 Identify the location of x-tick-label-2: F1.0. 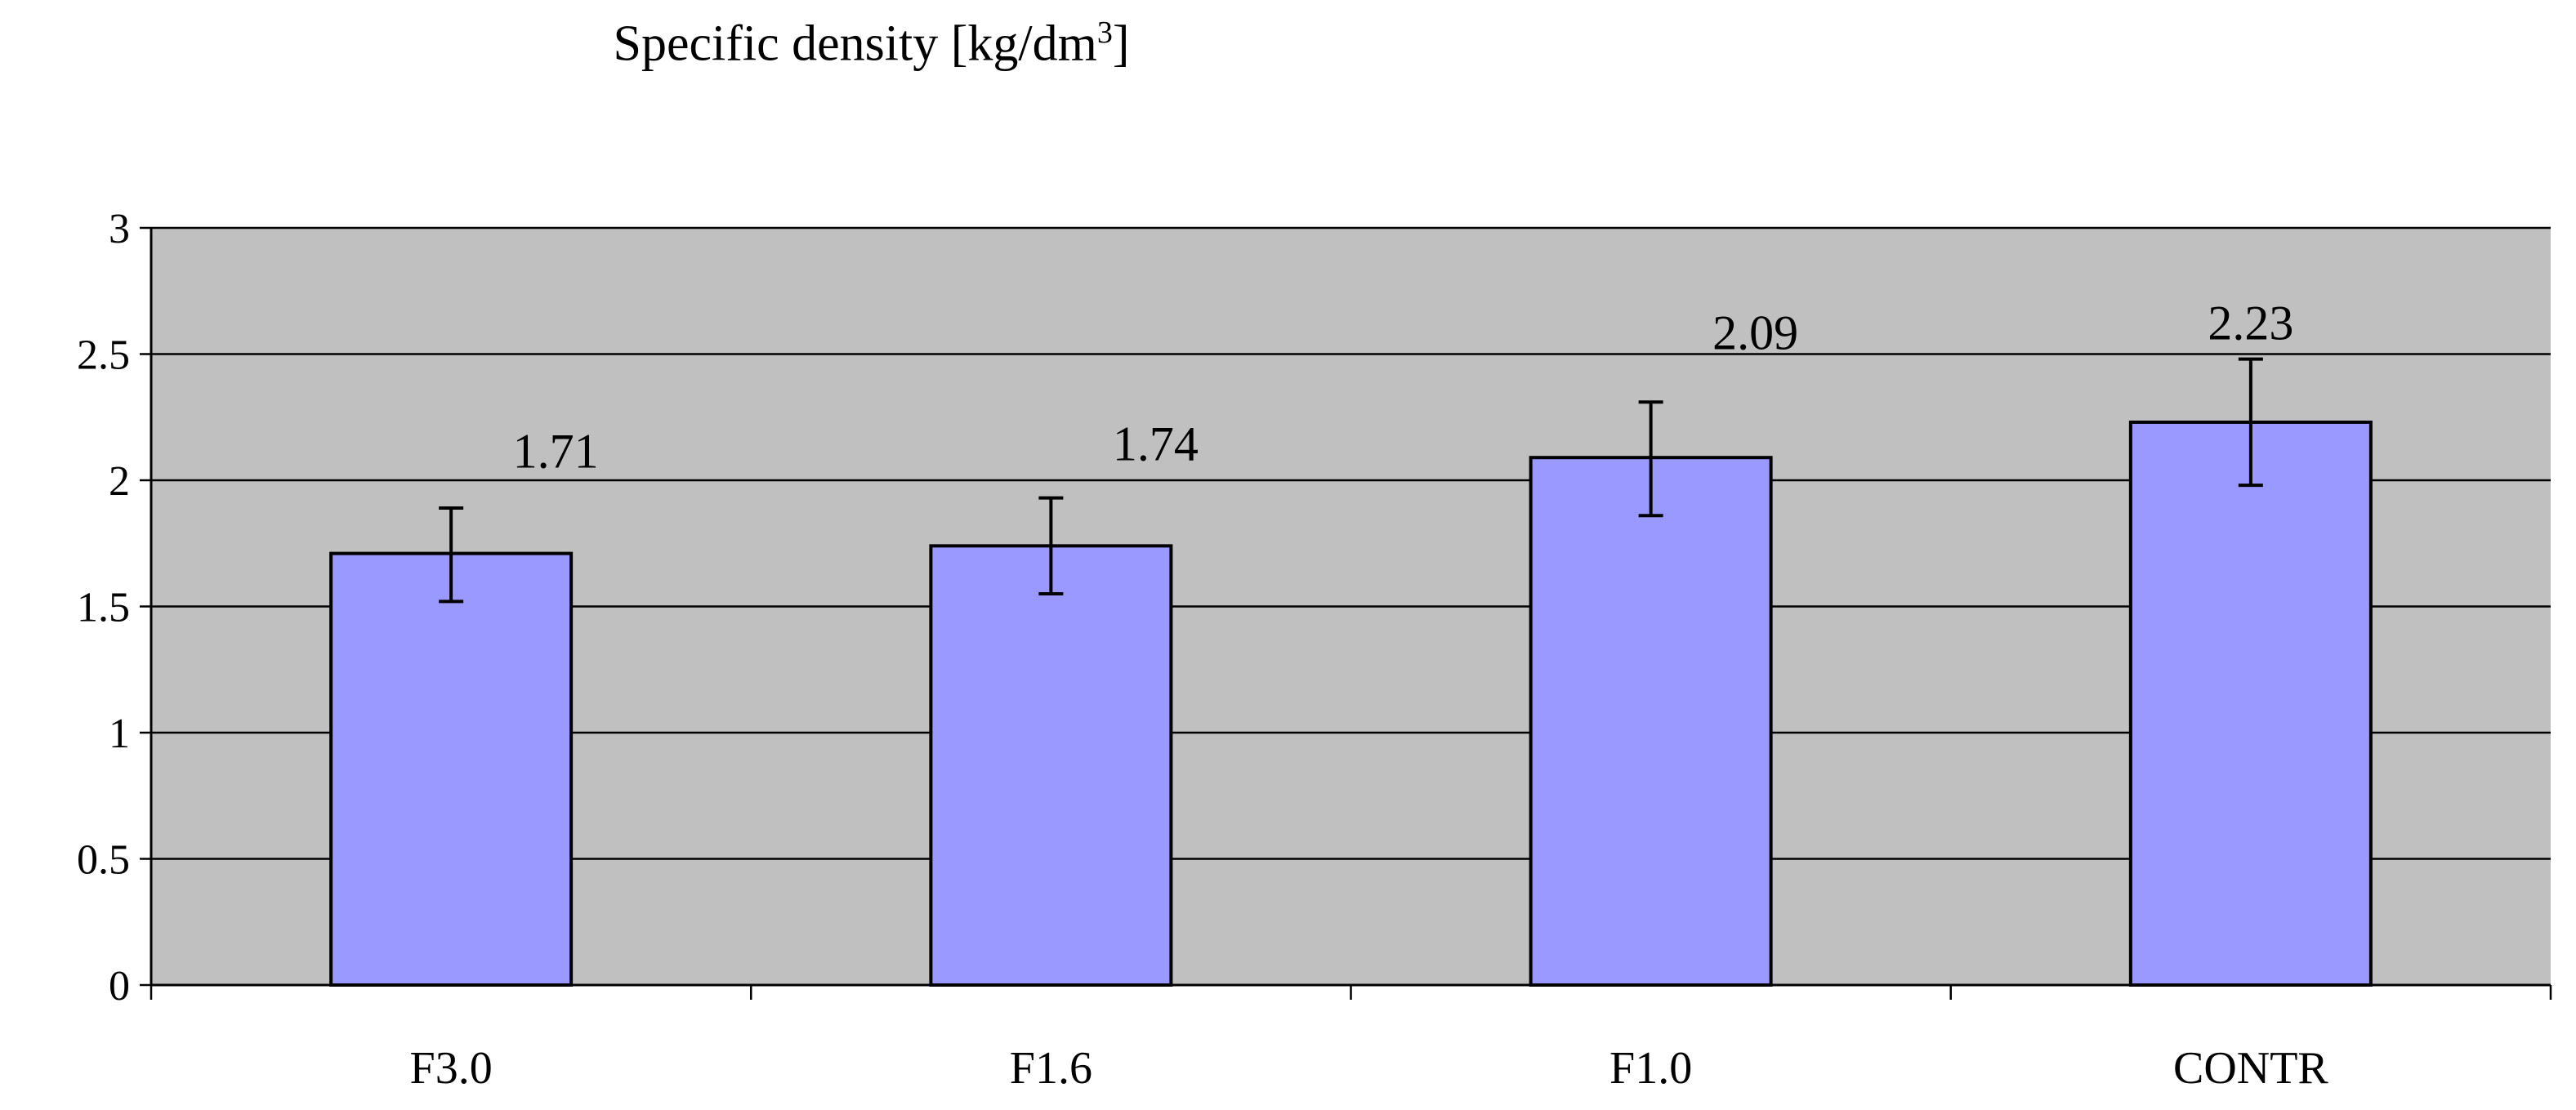
(1651, 1068).